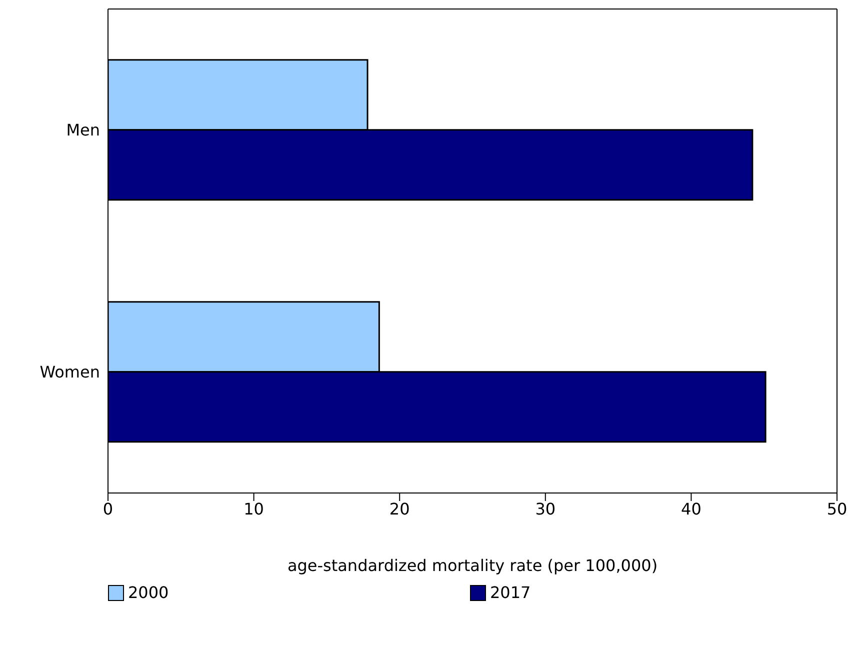 The image size is (852, 651). Describe the element at coordinates (691, 508) in the screenshot. I see `x-tick-label: 40` at that location.